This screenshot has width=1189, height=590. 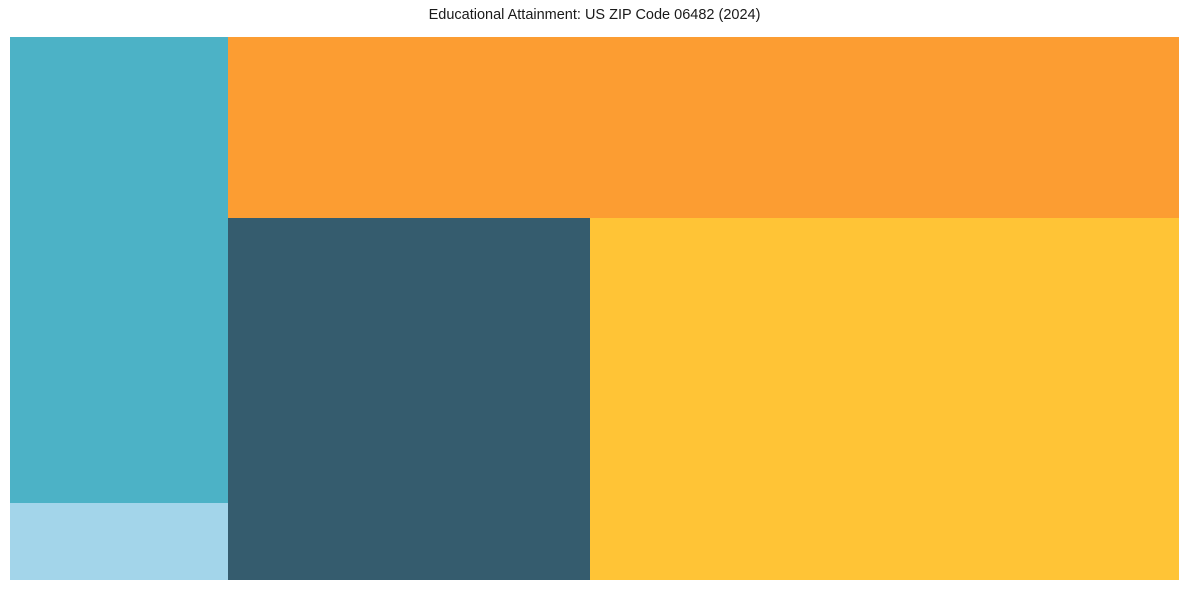 I want to click on tile-teal, so click(x=119, y=270).